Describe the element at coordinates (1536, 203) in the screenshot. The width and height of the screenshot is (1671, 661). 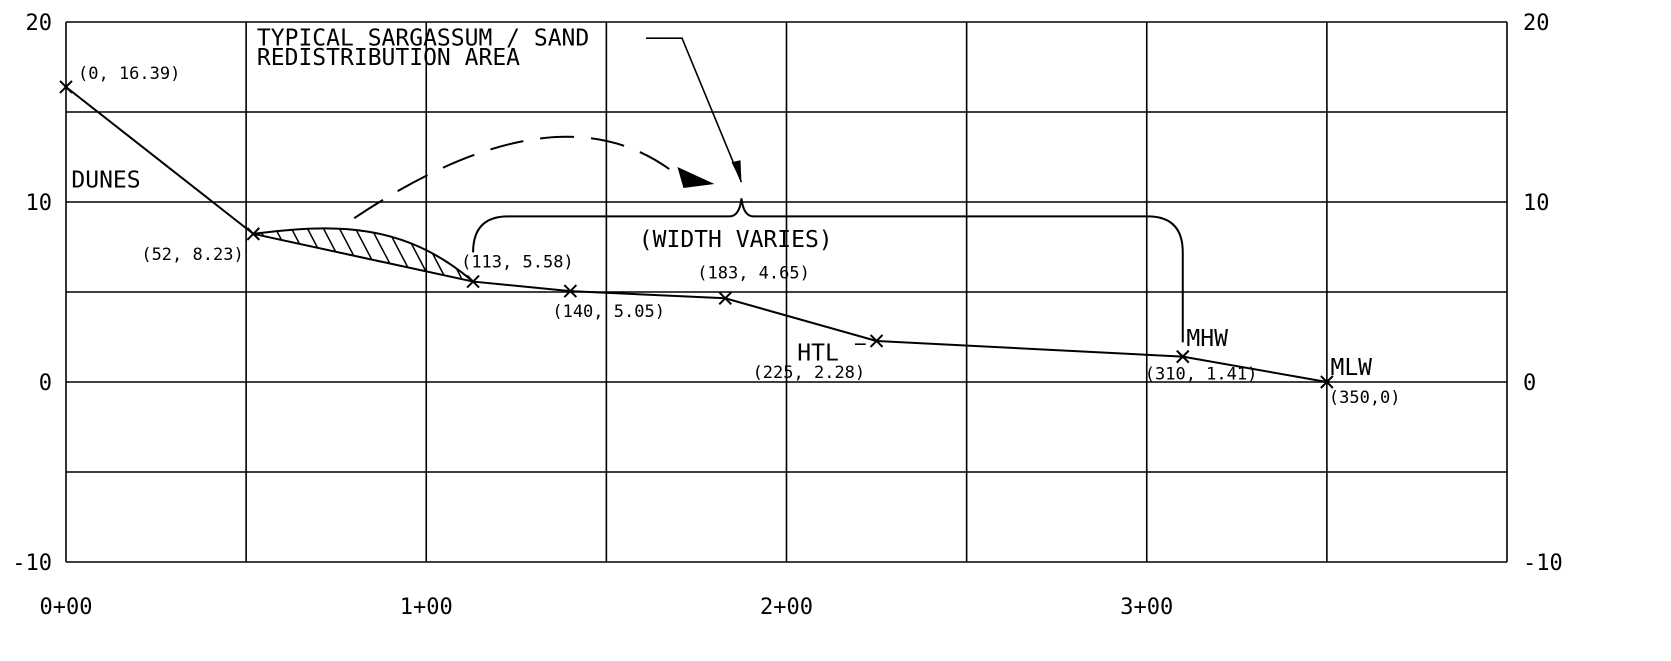
I see `y-tick-label-right: 10` at that location.